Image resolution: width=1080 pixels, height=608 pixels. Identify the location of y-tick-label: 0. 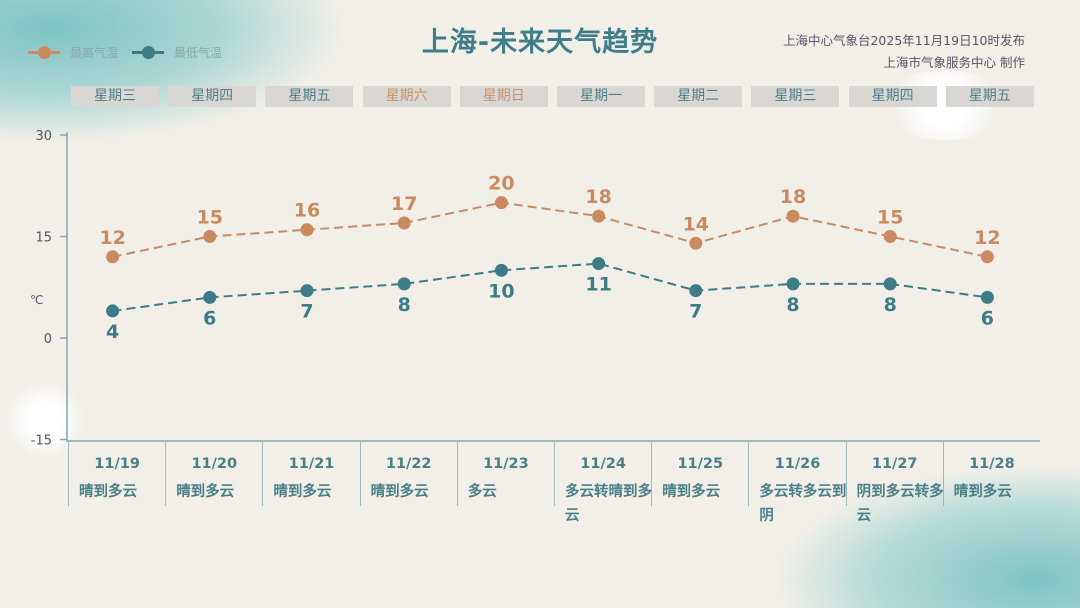
(48, 339).